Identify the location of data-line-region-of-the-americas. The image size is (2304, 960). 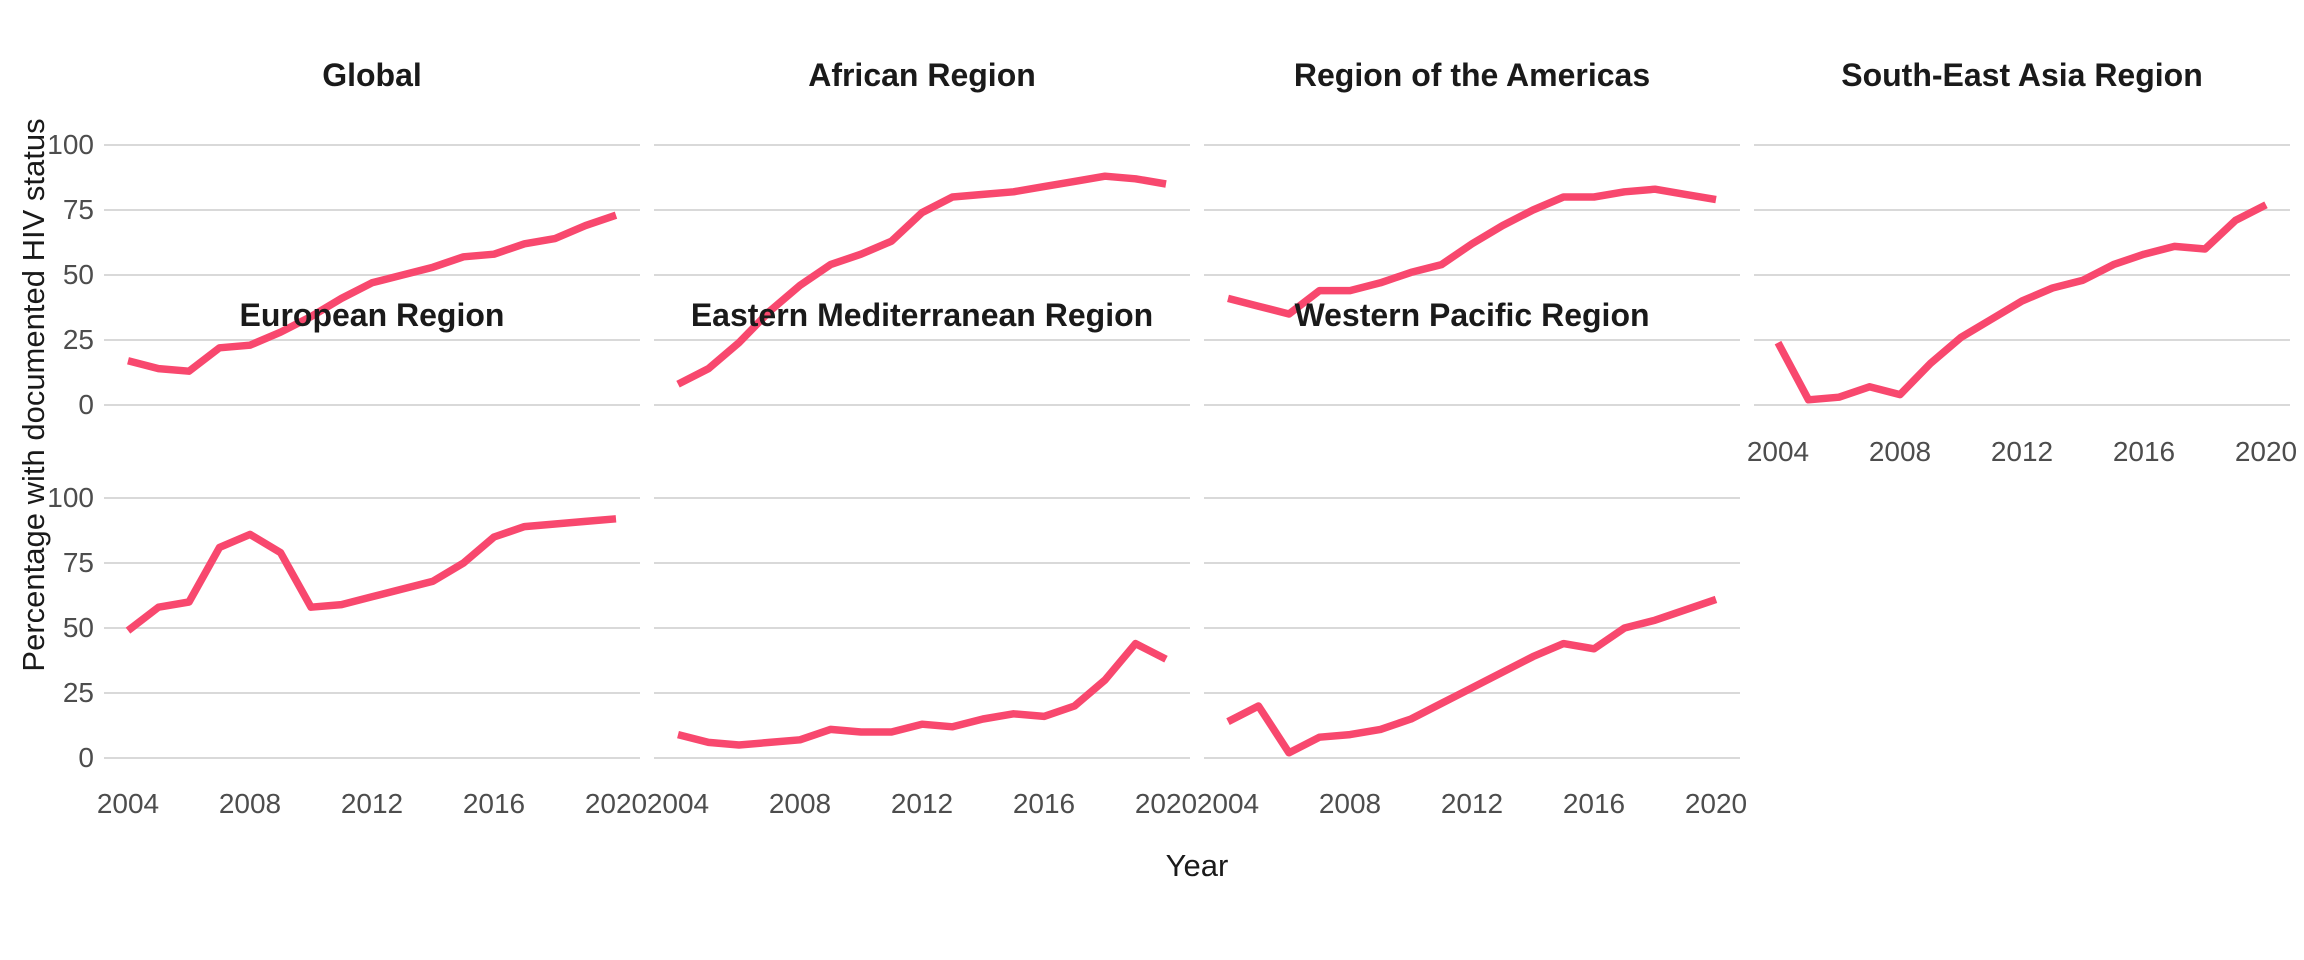
(1472, 251).